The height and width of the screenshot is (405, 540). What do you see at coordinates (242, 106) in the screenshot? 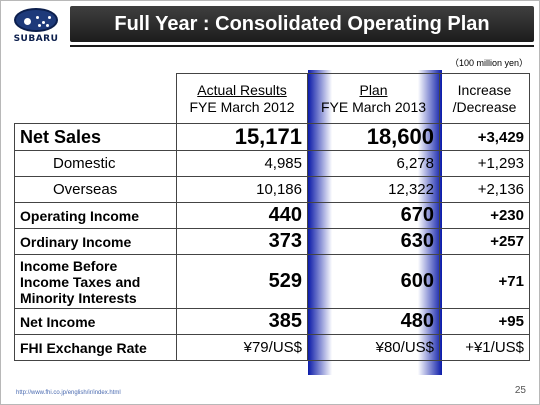
I see `header-actual-period: FYE March 2012` at bounding box center [242, 106].